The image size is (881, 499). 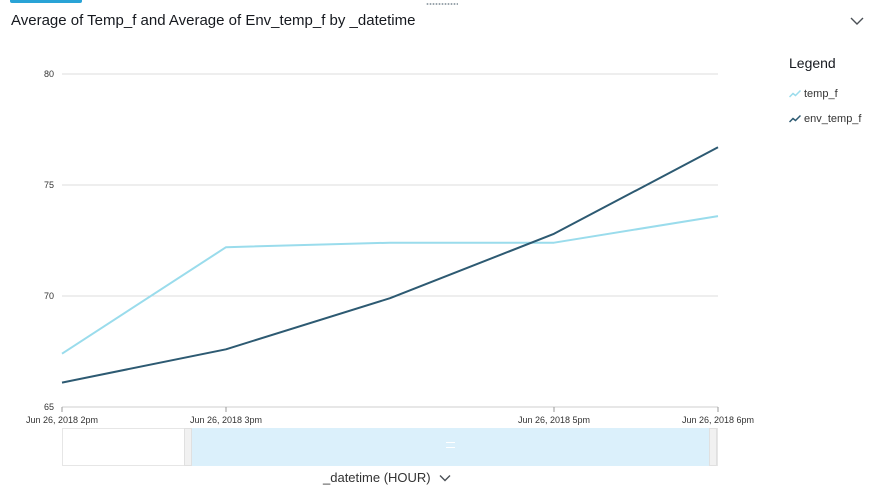 What do you see at coordinates (718, 420) in the screenshot?
I see `x-tick-label: Jun 26, 2018 6pm` at bounding box center [718, 420].